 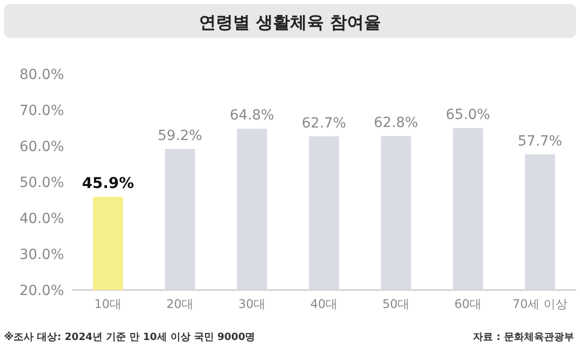 I want to click on y-tick-label: 30.0%, so click(x=42, y=255).